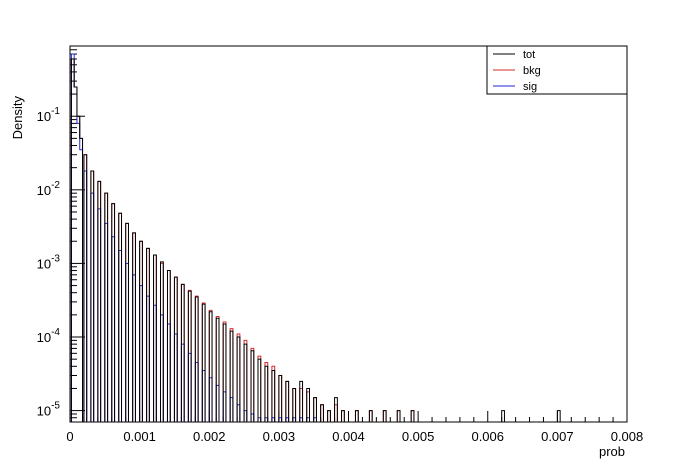  Describe the element at coordinates (55, 111) in the screenshot. I see `y-tick-exponent: -1` at that location.